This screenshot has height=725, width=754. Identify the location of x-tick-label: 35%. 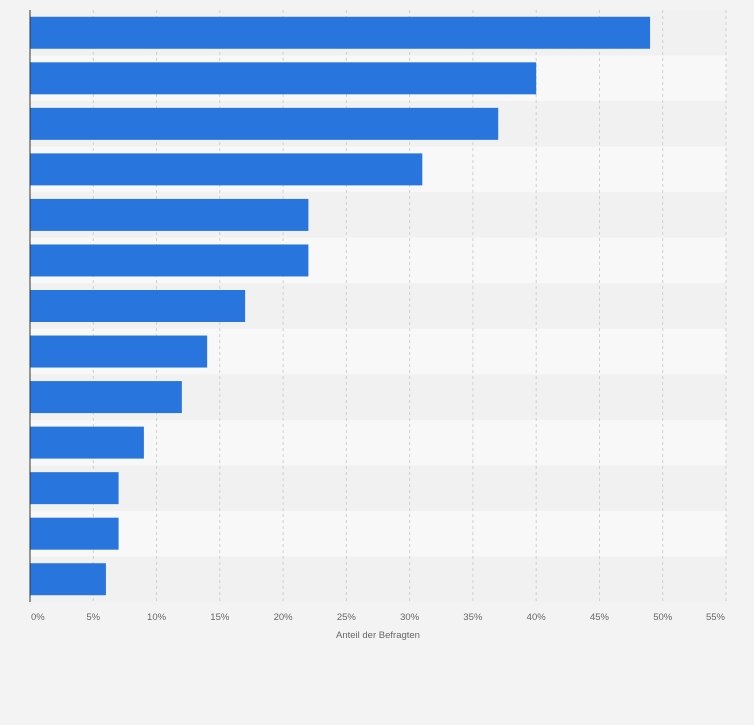
(473, 617).